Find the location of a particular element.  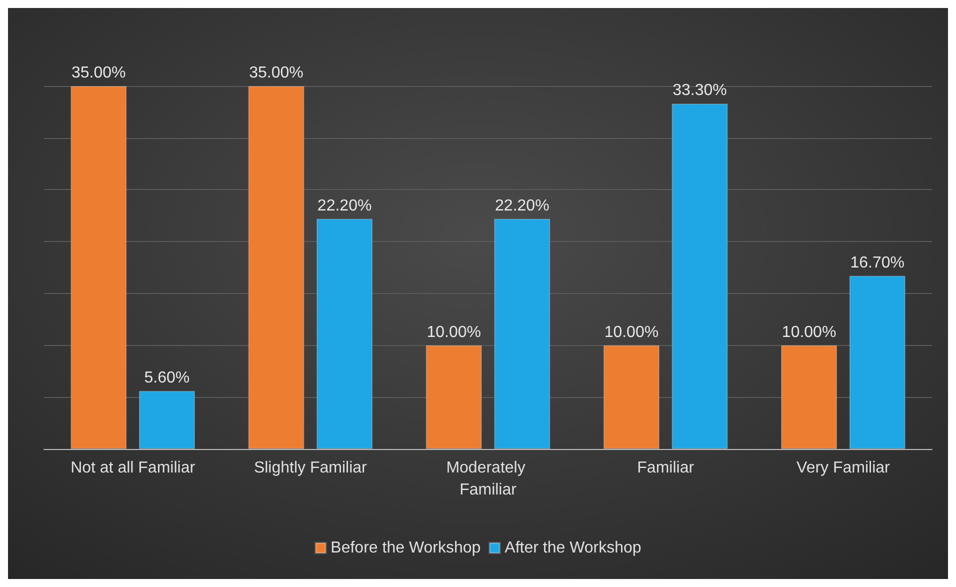

x-tick-label: Not at all Familiar is located at coordinates (133, 468).